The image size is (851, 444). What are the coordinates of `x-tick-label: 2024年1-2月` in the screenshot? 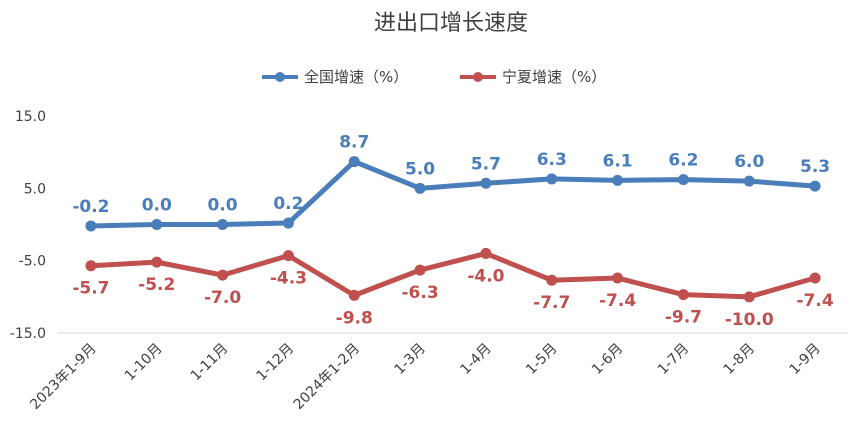 It's located at (327, 377).